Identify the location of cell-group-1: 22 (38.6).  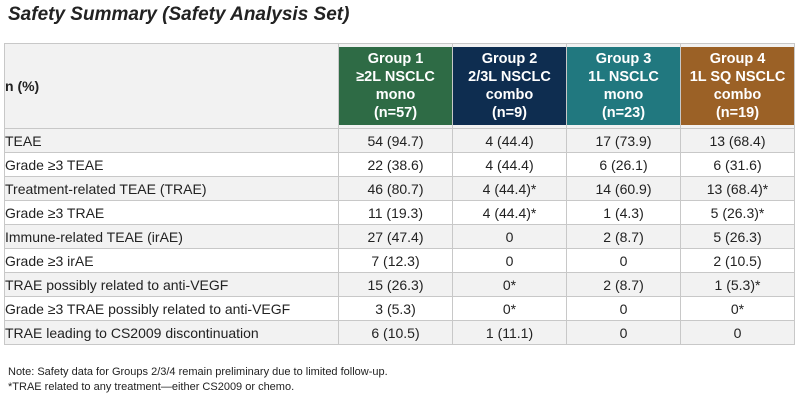
(395, 164).